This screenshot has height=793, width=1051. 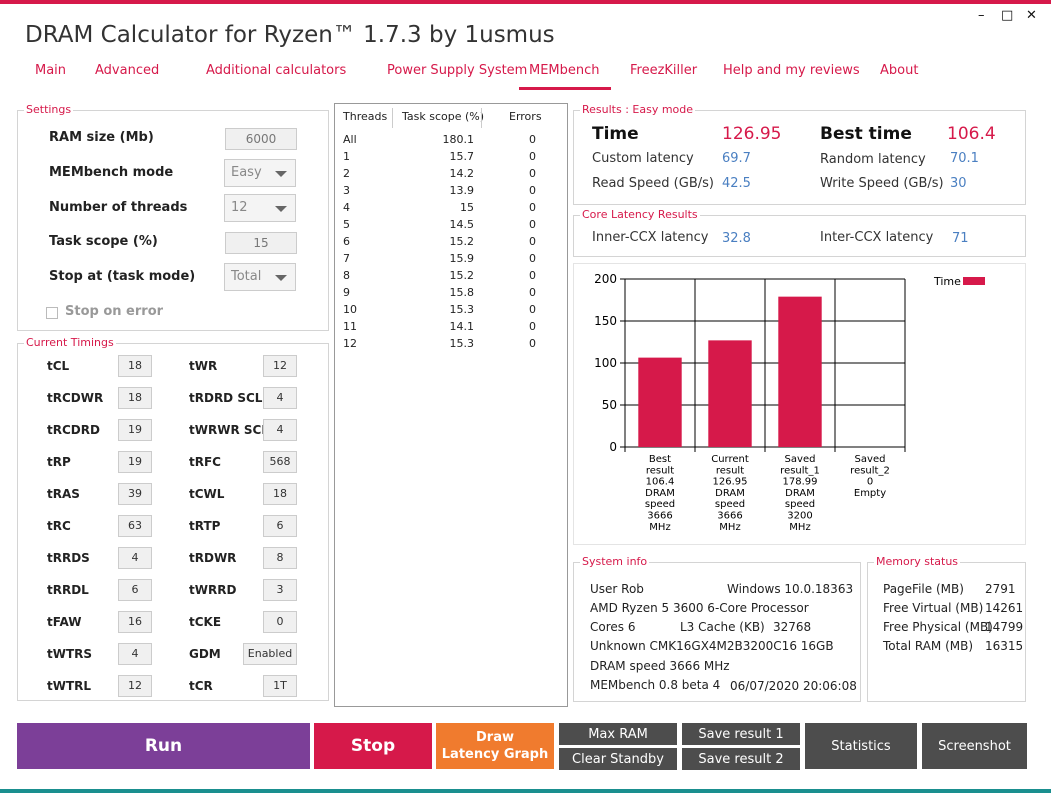 What do you see at coordinates (613, 447) in the screenshot?
I see `y-tick-label: 0` at bounding box center [613, 447].